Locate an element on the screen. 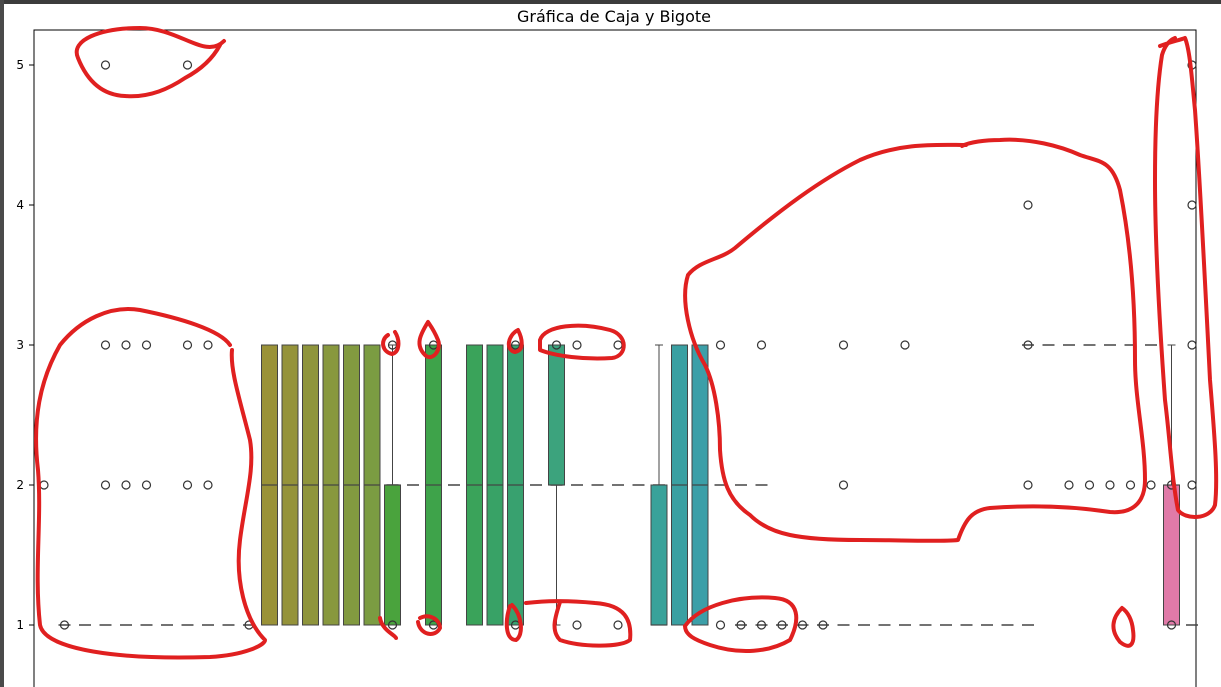 Image resolution: width=1221 pixels, height=687 pixels. y-tick-label: 1 is located at coordinates (20, 625).